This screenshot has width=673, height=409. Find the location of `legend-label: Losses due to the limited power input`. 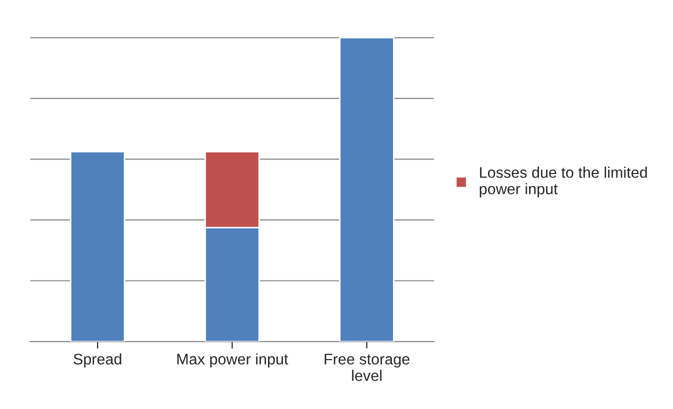

legend-label: Losses due to the limited power input is located at coordinates (563, 182).